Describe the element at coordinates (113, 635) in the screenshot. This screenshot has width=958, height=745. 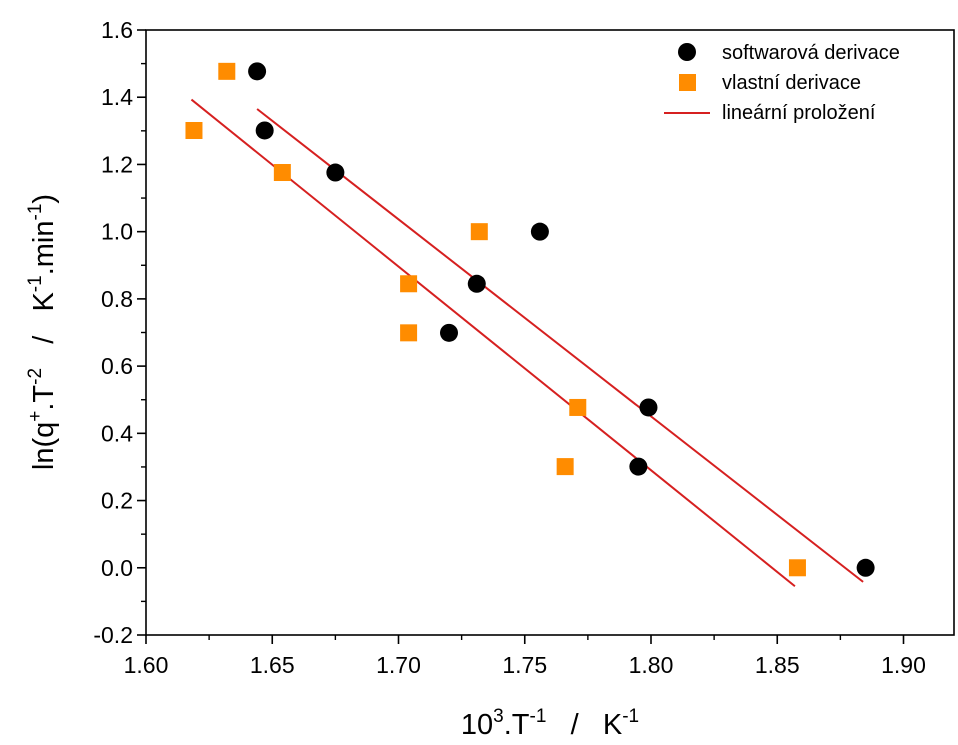
I see `y-tick-label: -0.2` at that location.